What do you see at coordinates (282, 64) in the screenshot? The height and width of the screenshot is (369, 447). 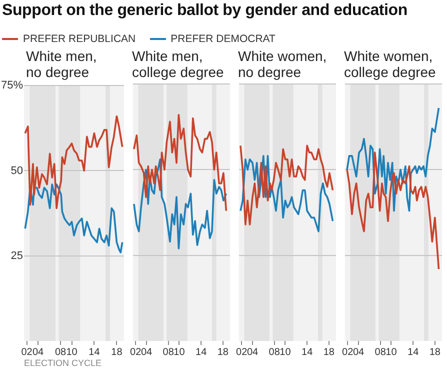 I see `chart-title: White women, no degree` at bounding box center [282, 64].